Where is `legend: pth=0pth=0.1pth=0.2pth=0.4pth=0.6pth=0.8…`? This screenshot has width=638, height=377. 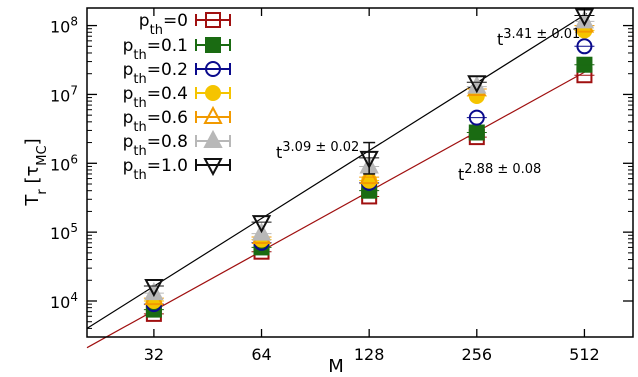
legend: pth=0pth=0.1pth=0.2pth=0.4pth=0.6pth=0.8… is located at coordinates (177, 97).